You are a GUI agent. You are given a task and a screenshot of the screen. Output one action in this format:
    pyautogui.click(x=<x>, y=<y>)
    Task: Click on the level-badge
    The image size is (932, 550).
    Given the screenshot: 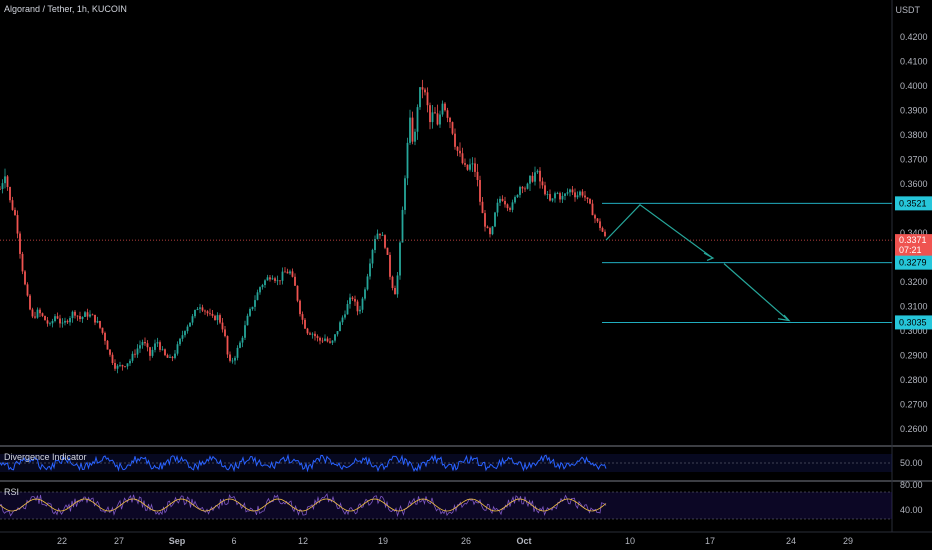 What is the action you would take?
    pyautogui.click(x=913, y=203)
    